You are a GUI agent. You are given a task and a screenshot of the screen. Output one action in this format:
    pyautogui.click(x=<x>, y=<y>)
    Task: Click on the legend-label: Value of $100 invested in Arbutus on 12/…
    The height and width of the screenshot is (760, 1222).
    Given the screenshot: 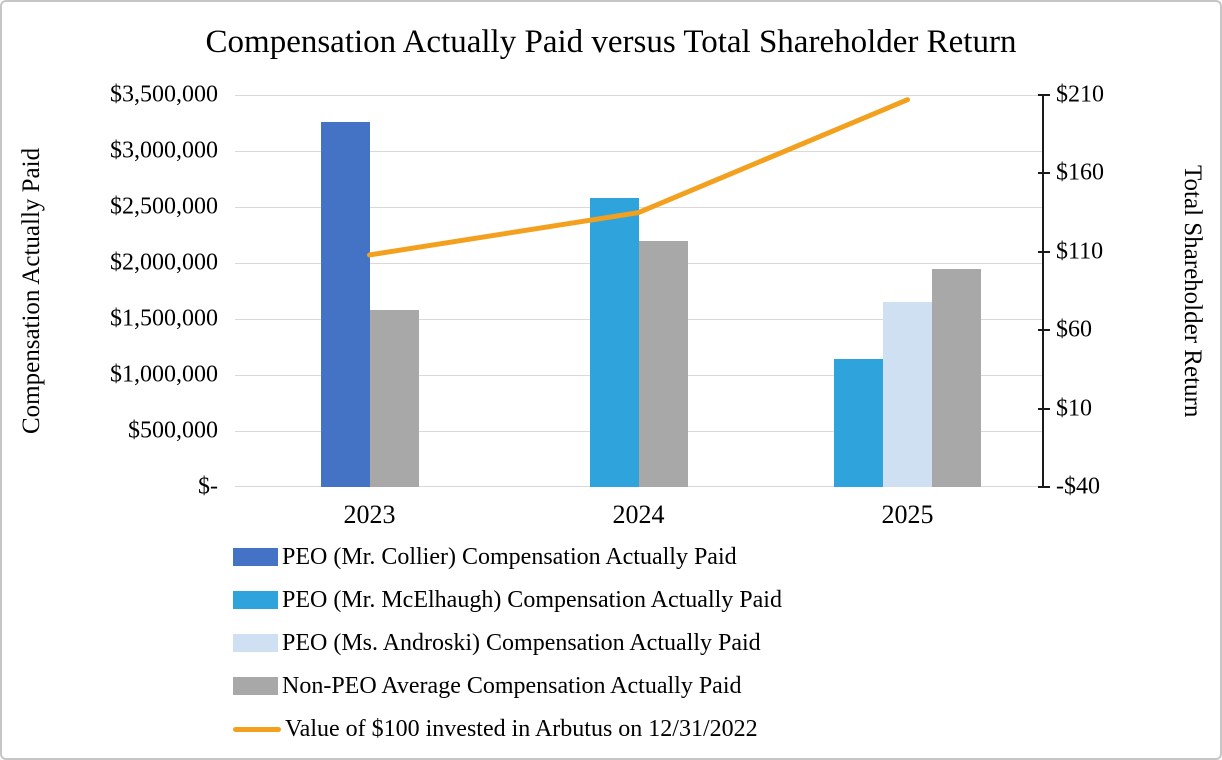 What is the action you would take?
    pyautogui.click(x=521, y=728)
    